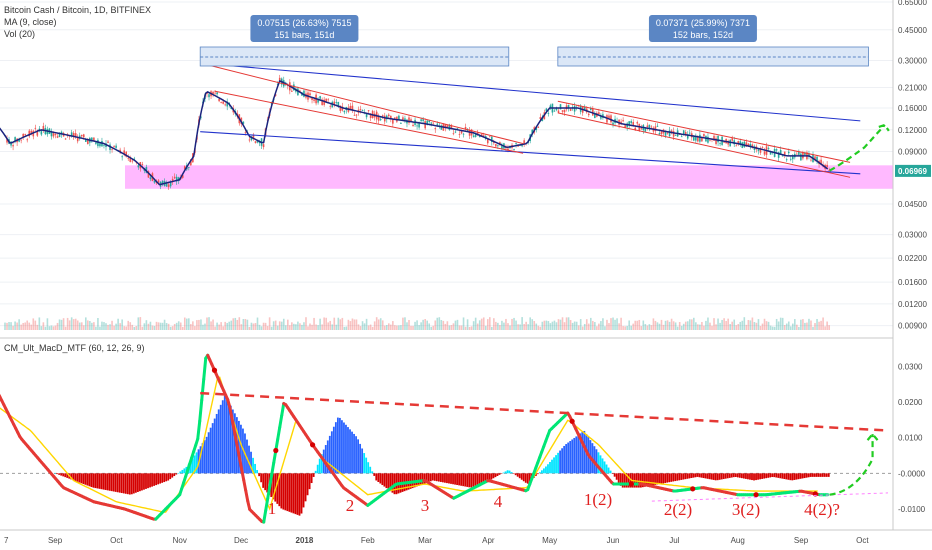 This screenshot has width=932, height=550. What do you see at coordinates (912, 3) in the screenshot?
I see `price-tick-label: 0.65000` at bounding box center [912, 3].